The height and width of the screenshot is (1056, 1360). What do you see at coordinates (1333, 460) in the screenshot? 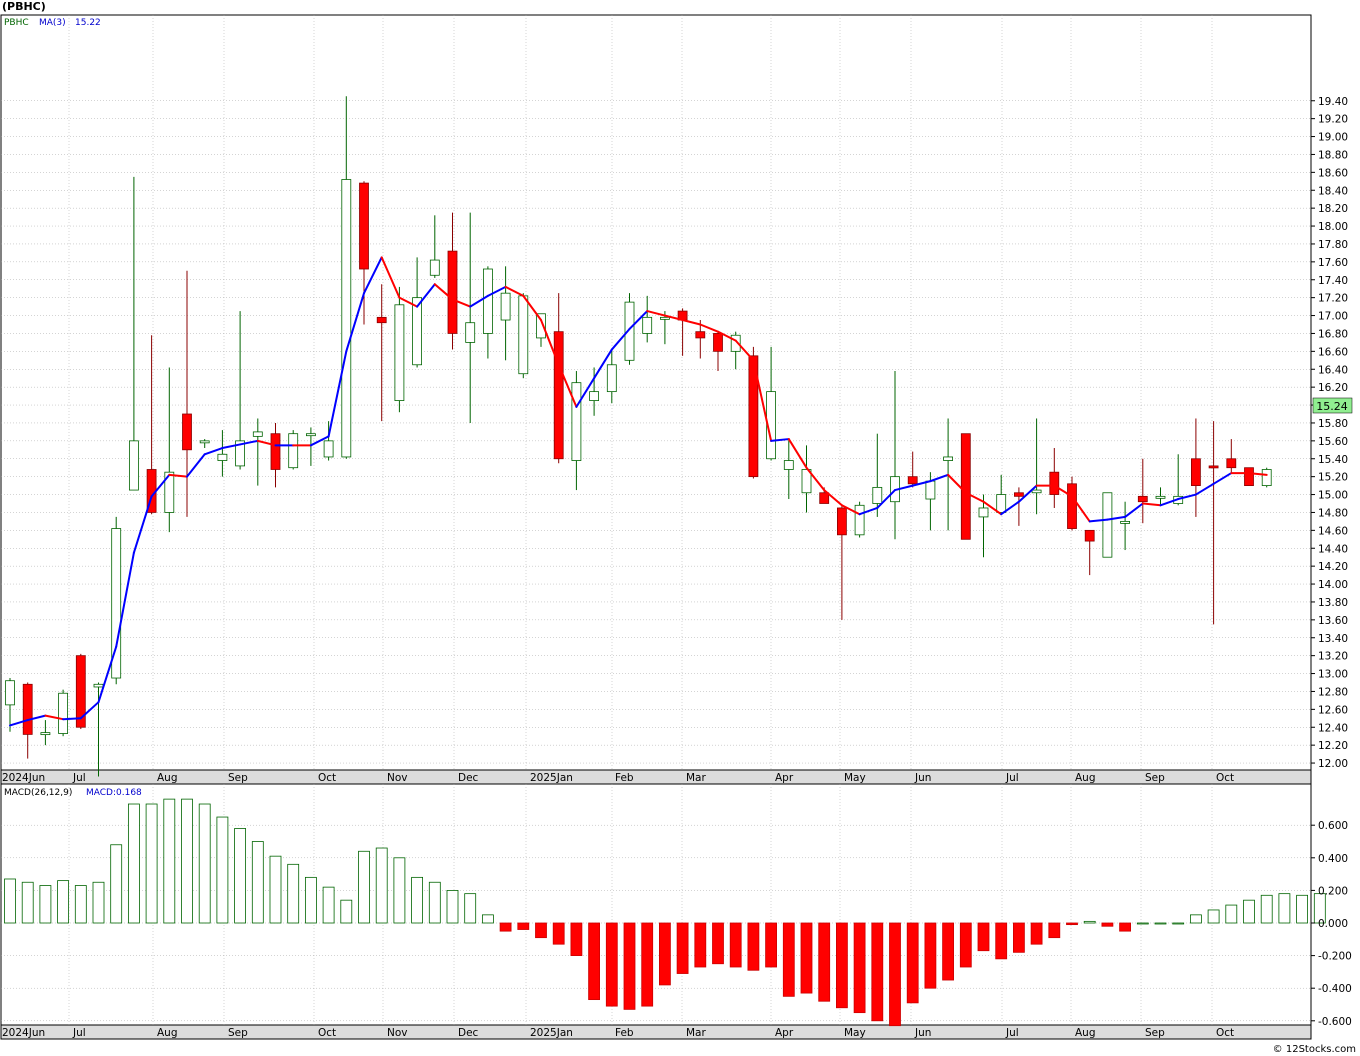
I see `price-tick-label: 15.40` at bounding box center [1333, 460].